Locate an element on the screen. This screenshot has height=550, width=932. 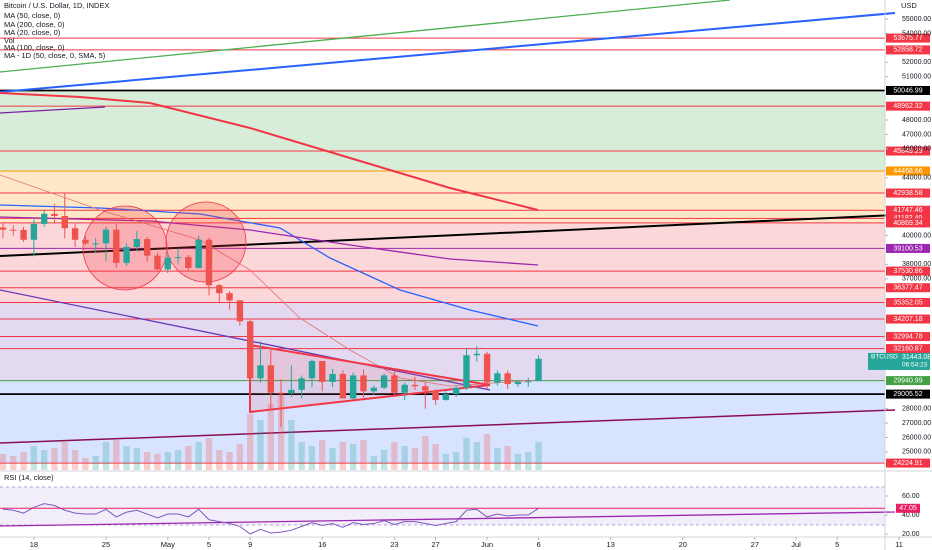
rsi is located at coordinates (442, 519).